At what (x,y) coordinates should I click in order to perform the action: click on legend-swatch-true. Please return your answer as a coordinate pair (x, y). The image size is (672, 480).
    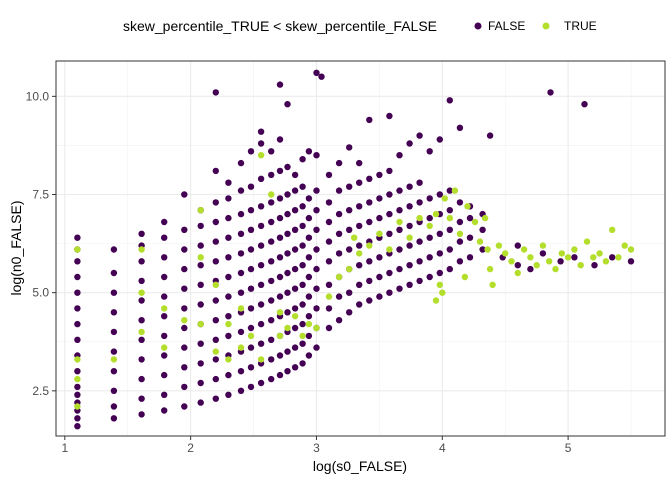
    Looking at the image, I should click on (546, 26).